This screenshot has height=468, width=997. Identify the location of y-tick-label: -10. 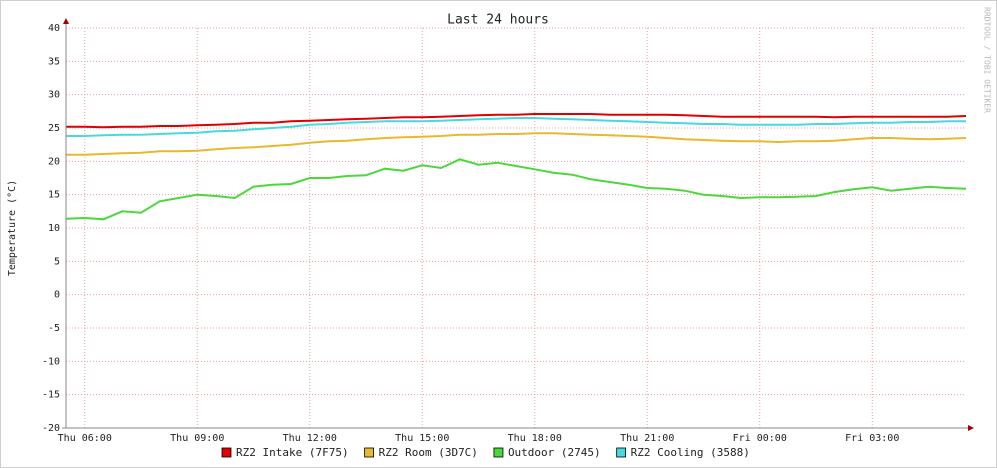
(51, 361).